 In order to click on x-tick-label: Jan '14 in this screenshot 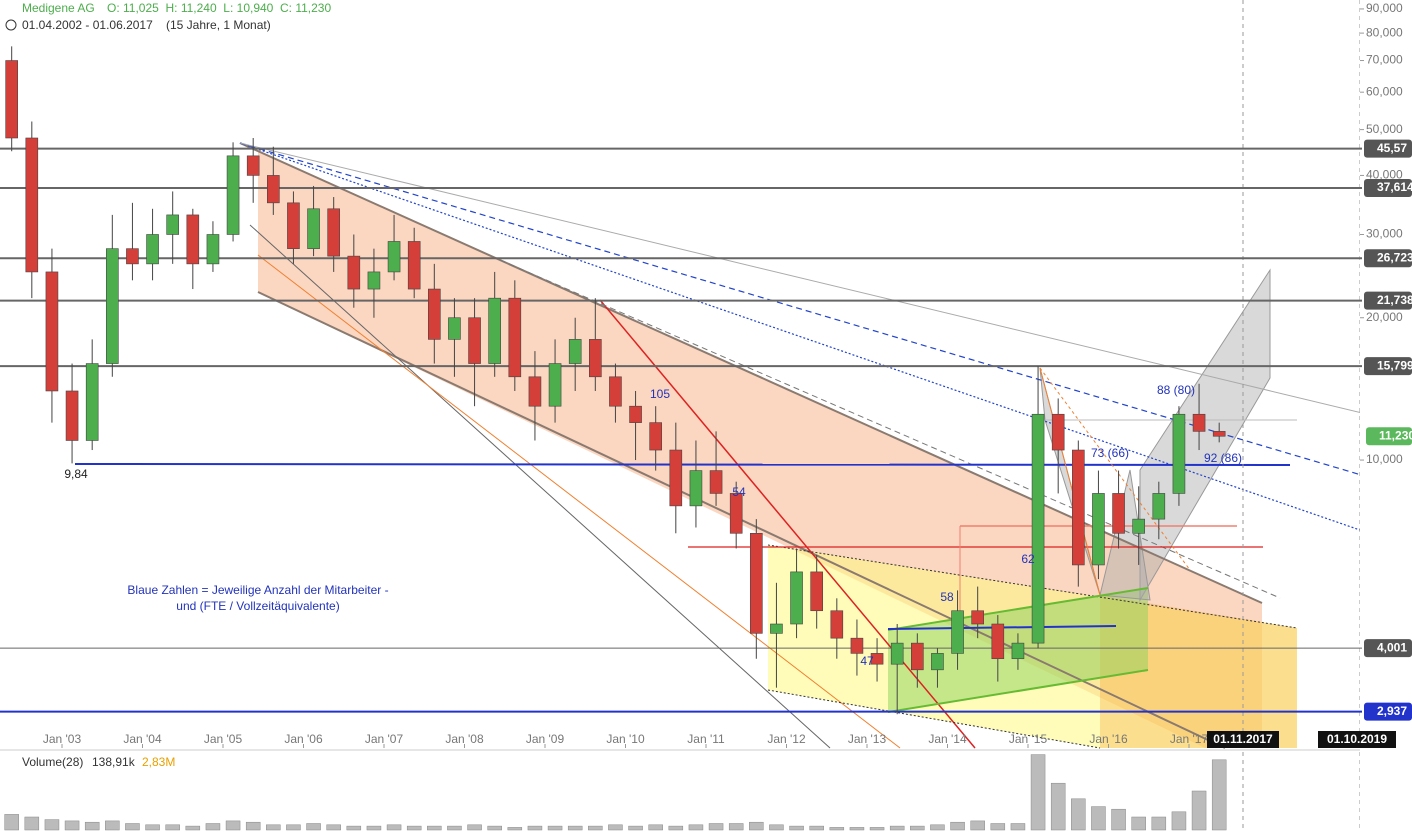, I will do `click(947, 739)`.